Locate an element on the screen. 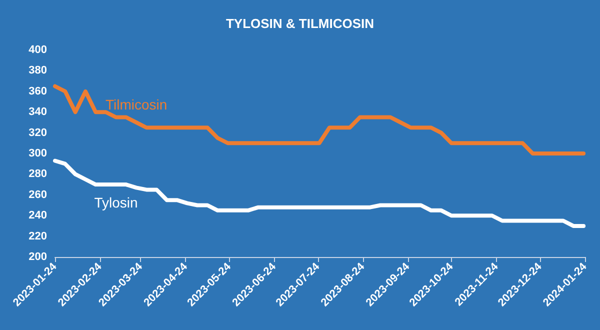 The height and width of the screenshot is (330, 600). y-tick-label: 260 is located at coordinates (37, 194).